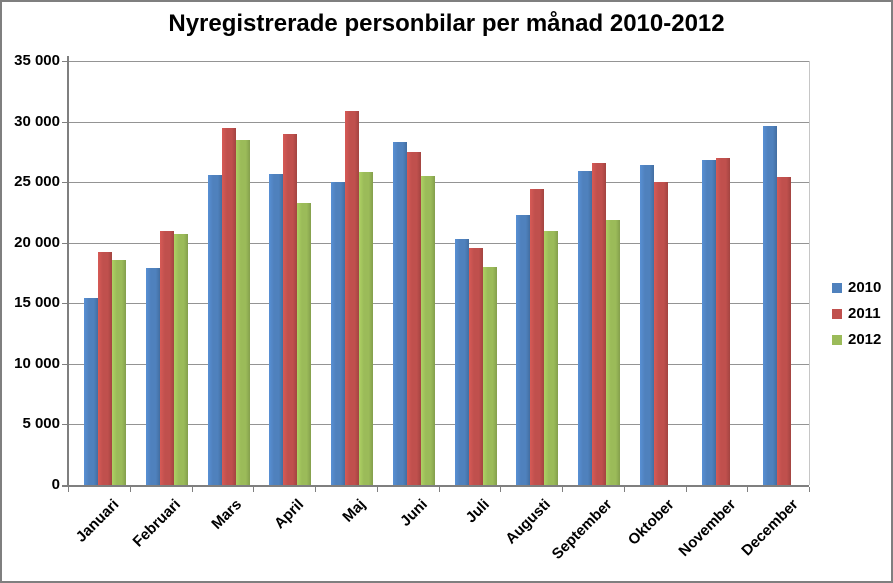 The image size is (893, 583). I want to click on plot-right-border, so click(809, 273).